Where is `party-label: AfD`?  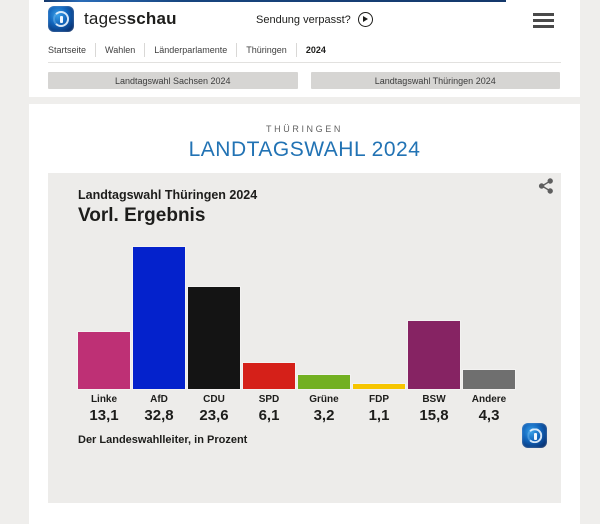 party-label: AfD is located at coordinates (159, 399).